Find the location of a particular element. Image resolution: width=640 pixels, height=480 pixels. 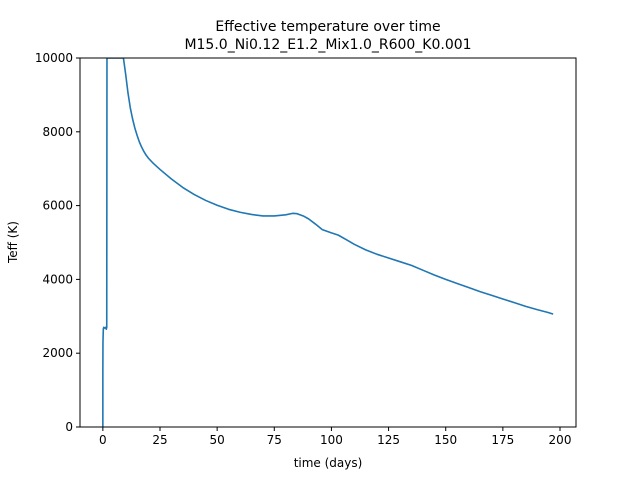

x-tick-label: 175 is located at coordinates (502, 440).